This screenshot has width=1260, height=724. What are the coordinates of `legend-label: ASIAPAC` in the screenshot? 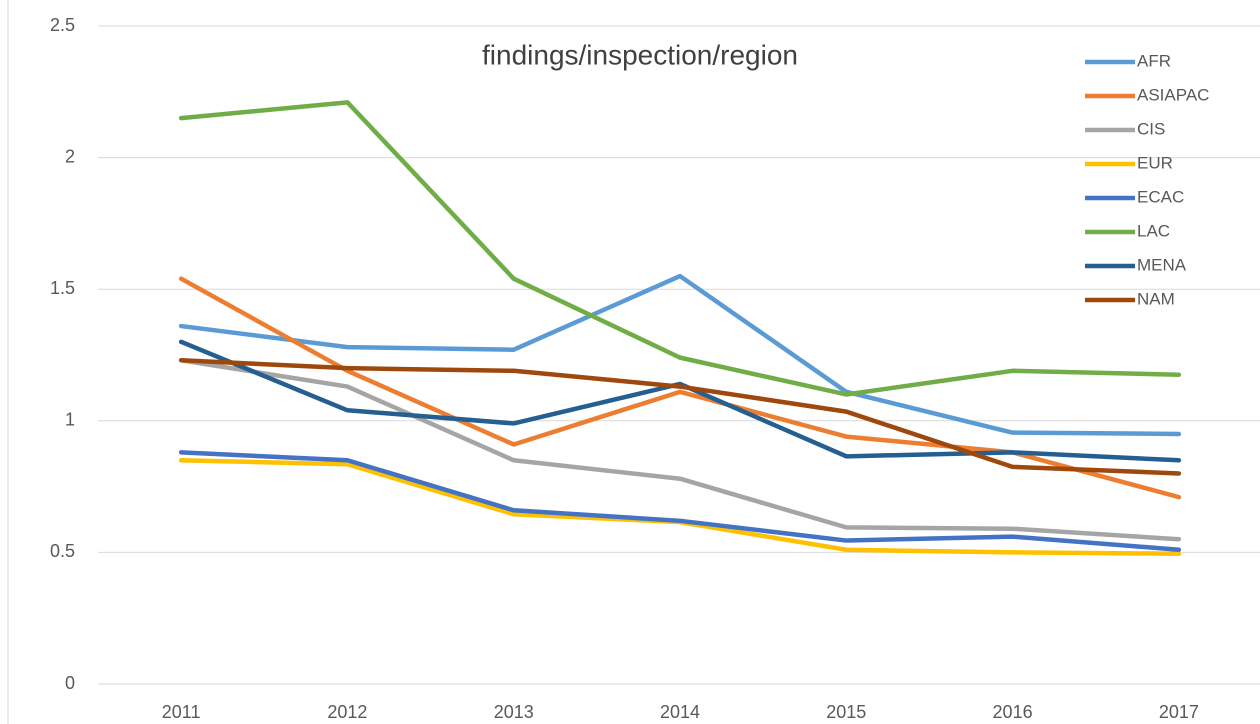 It's located at (1173, 94).